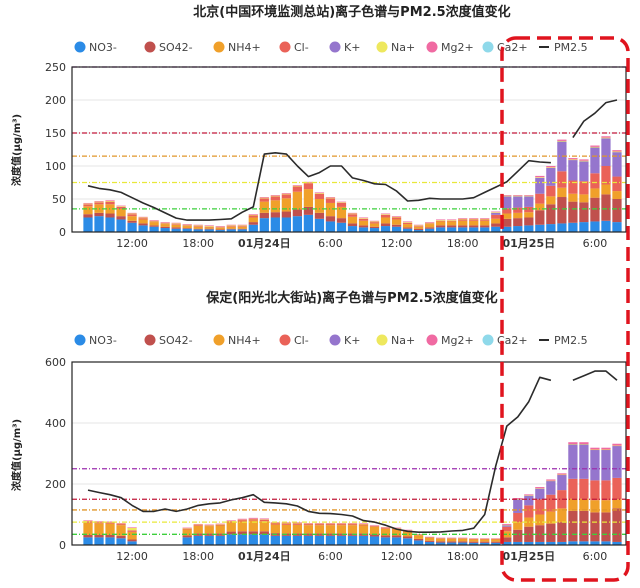  I want to click on x-tick-label: 12:00, so click(132, 243).